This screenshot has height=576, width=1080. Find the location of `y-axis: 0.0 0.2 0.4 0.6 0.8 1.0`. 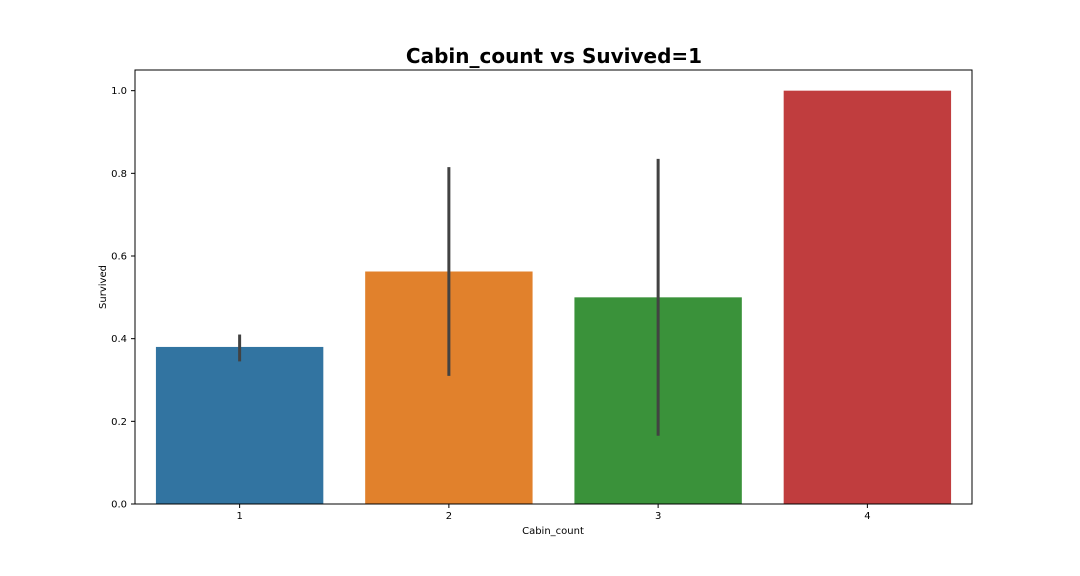

y-axis: 0.0 0.2 0.4 0.6 0.8 1.0 is located at coordinates (123, 298).